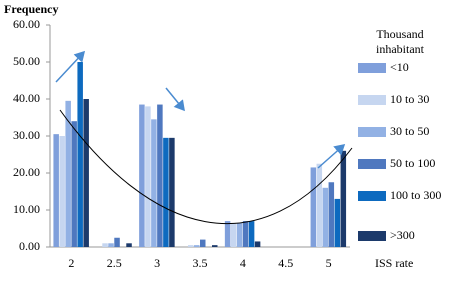 The width and height of the screenshot is (462, 290). What do you see at coordinates (402, 235) in the screenshot?
I see `legend-label: >300` at bounding box center [402, 235].